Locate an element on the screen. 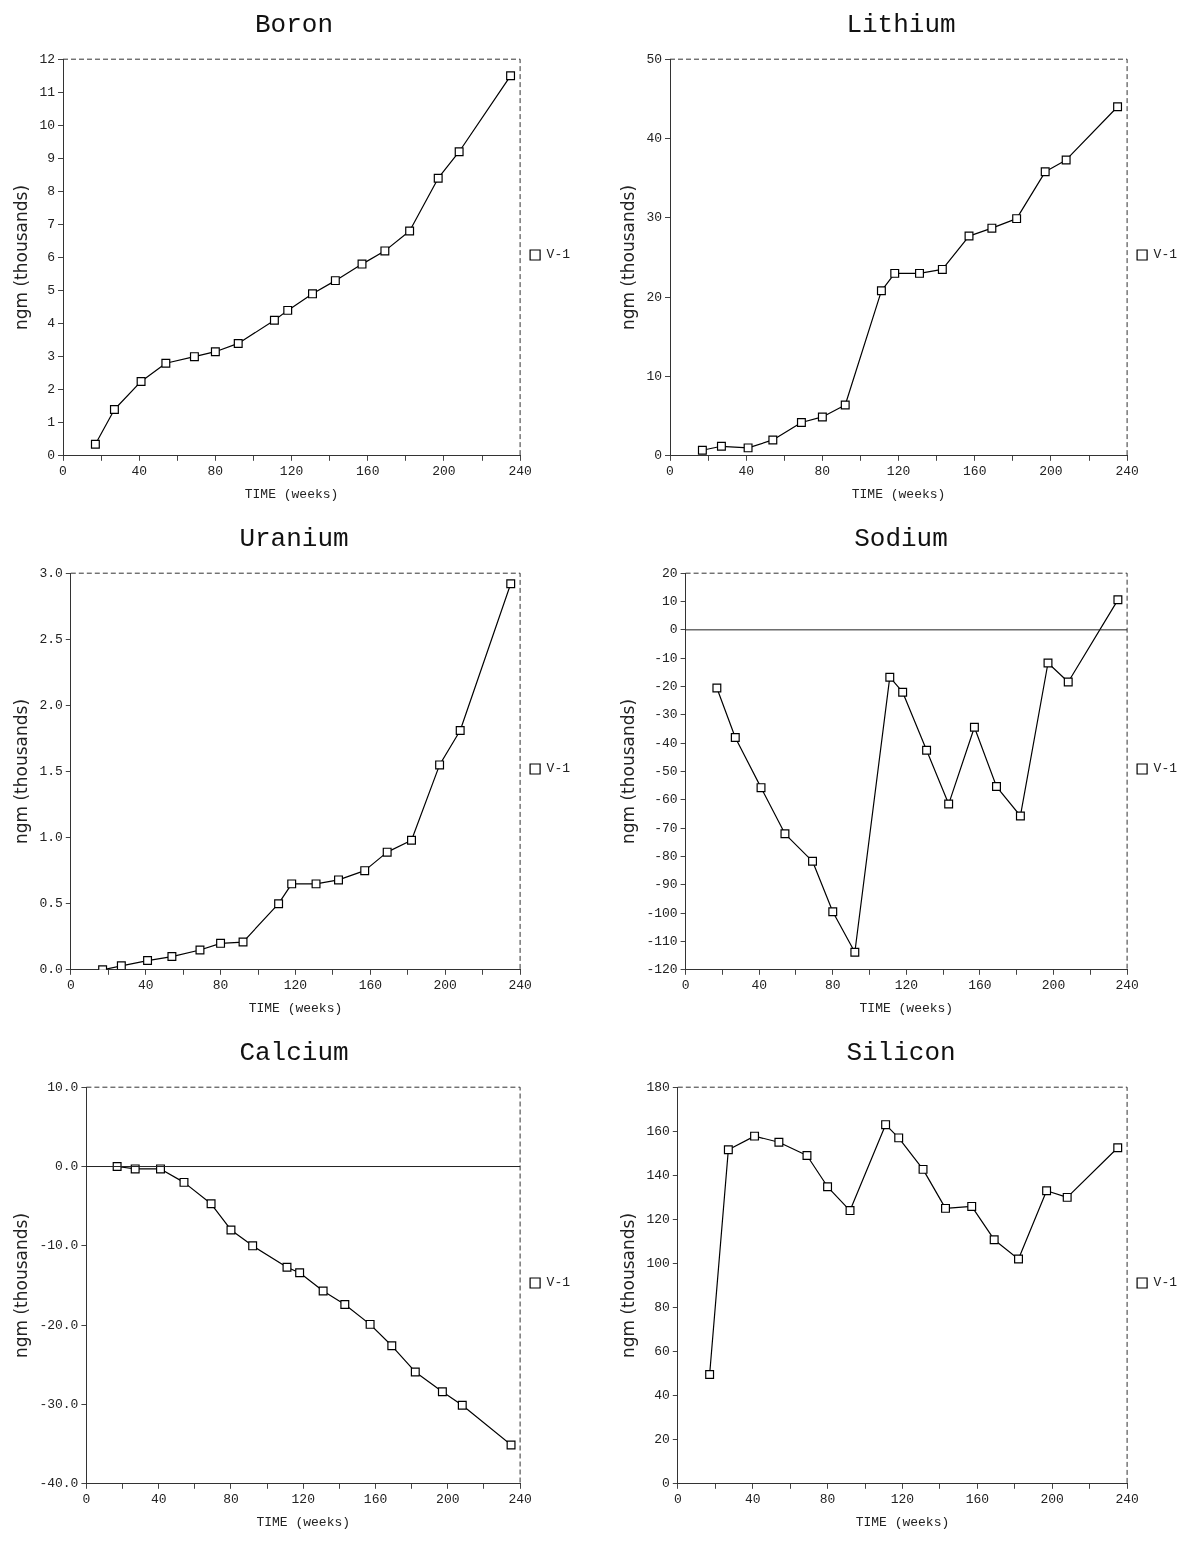 The image size is (1197, 1544). chart-title: Silicon is located at coordinates (901, 1053).